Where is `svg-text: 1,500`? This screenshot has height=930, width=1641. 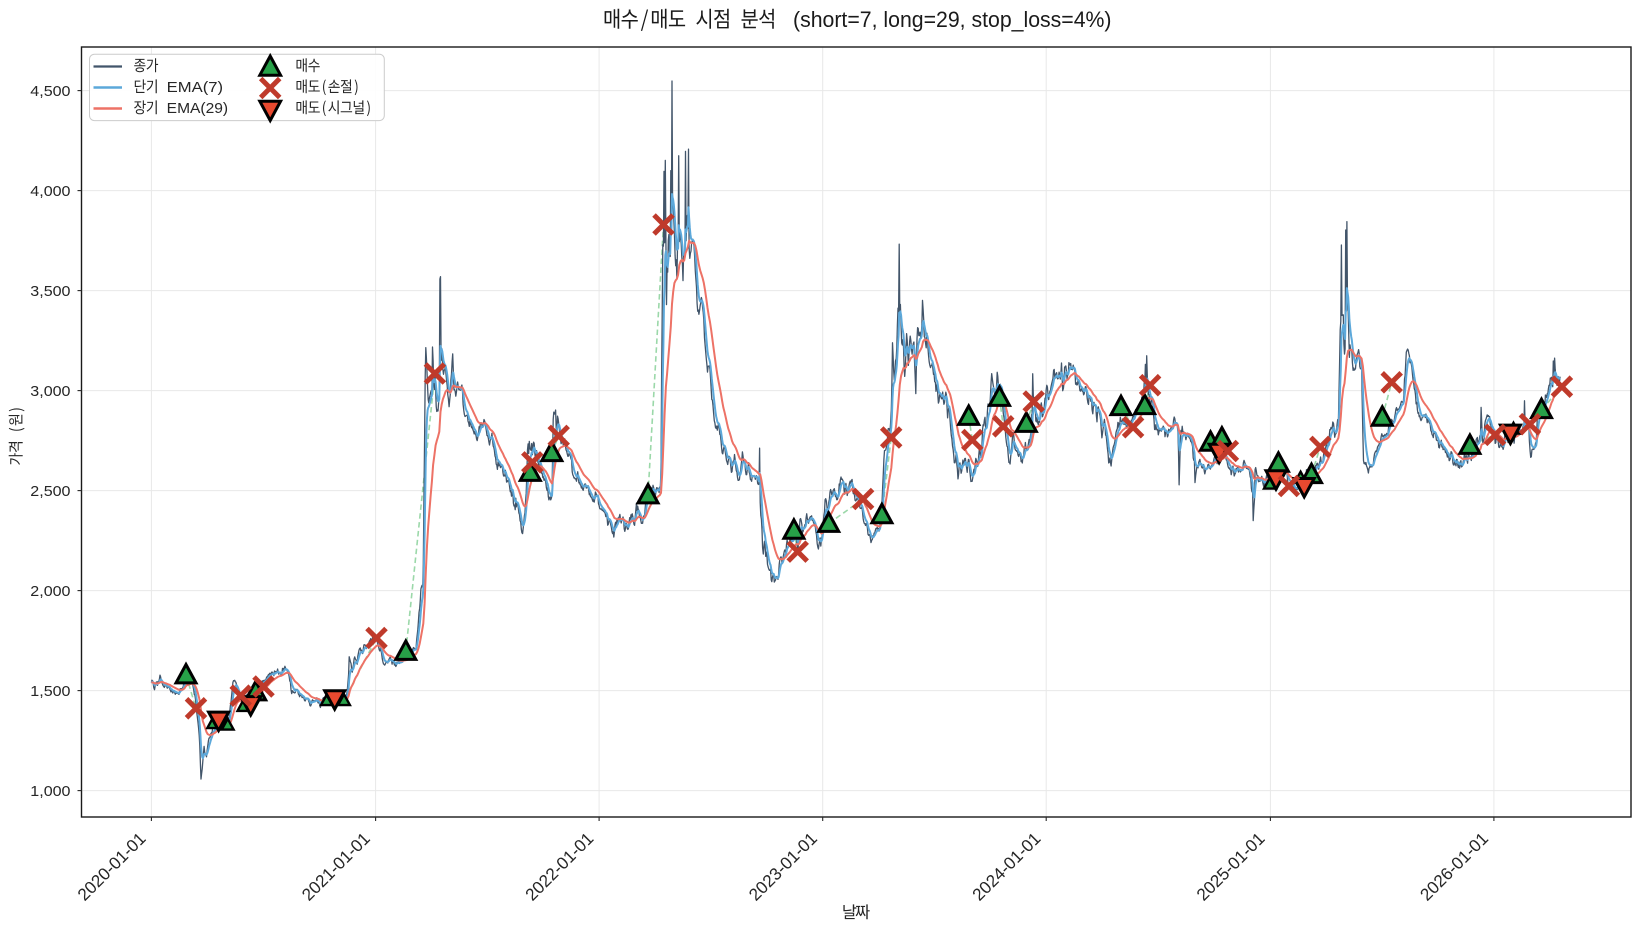 svg-text: 1,500 is located at coordinates (50, 691).